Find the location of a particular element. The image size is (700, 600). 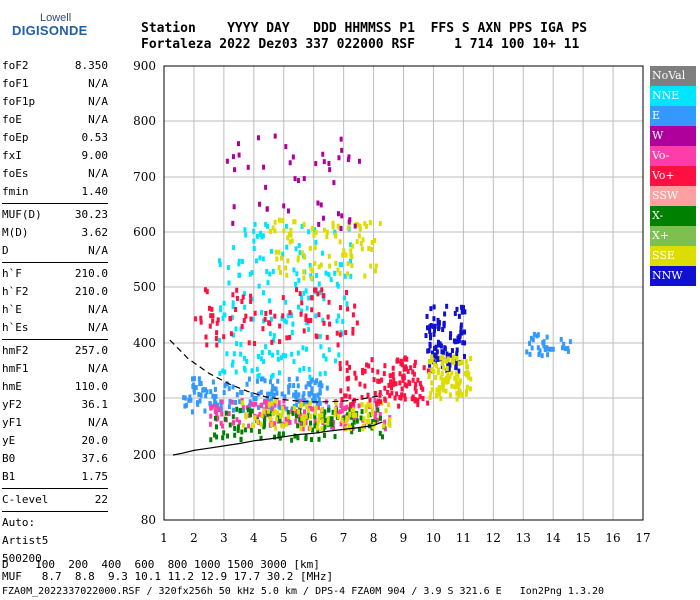

param-label: yF2 is located at coordinates (12, 404).